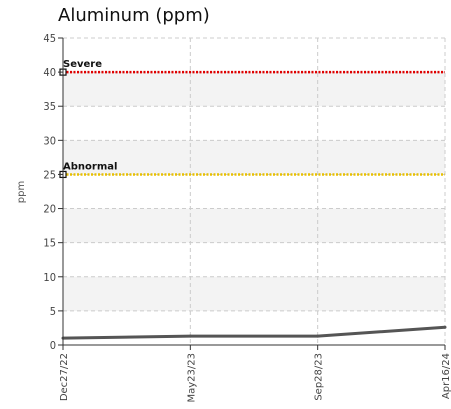  I want to click on chart-title: Aluminum (ppm), so click(134, 15).